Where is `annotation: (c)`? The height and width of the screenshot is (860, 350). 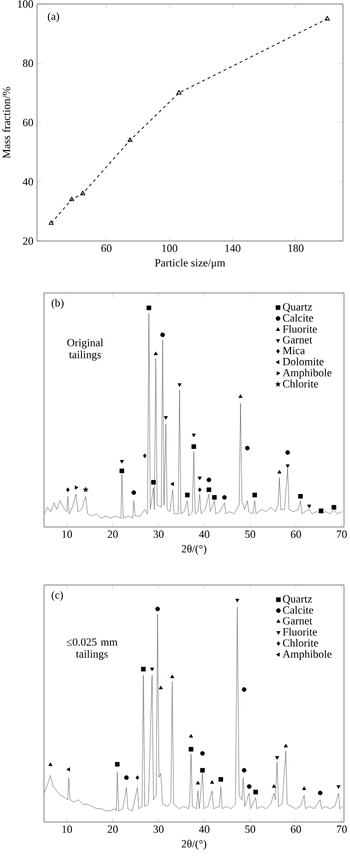
annotation: (c) is located at coordinates (57, 595).